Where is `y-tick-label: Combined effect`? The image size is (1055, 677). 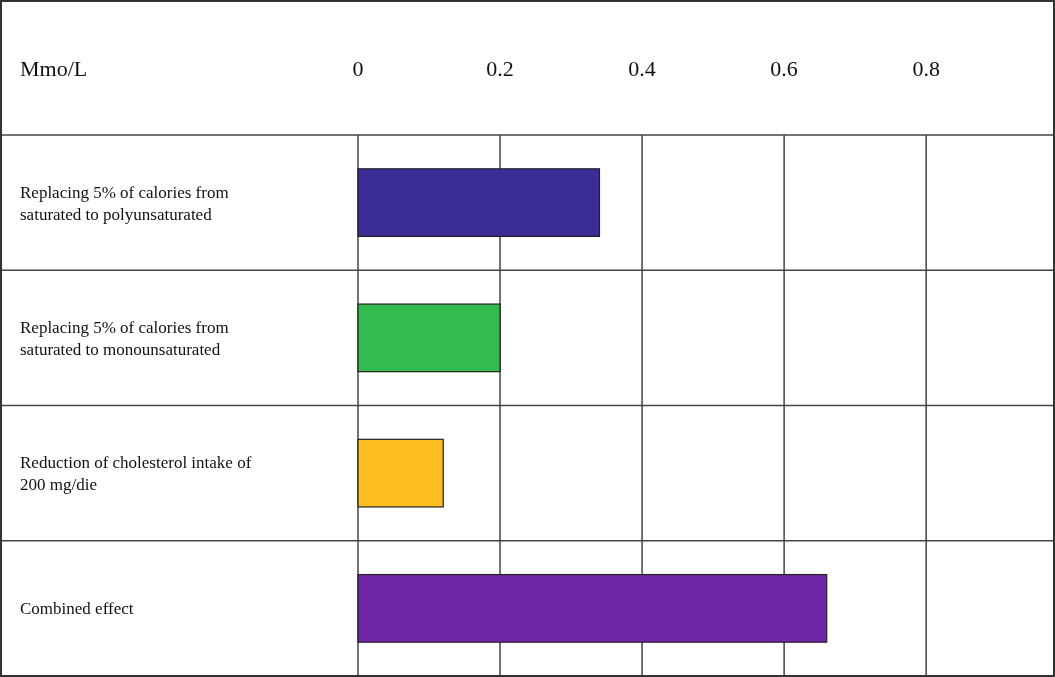
y-tick-label: Combined effect is located at coordinates (77, 609).